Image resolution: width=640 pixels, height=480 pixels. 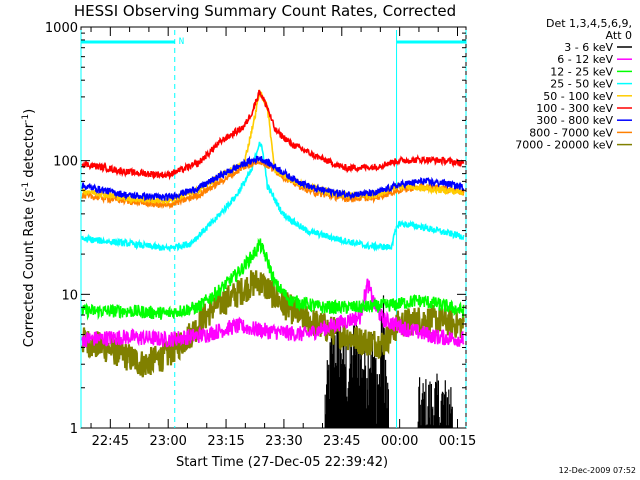 I want to click on y-tick-label: 1, so click(x=74, y=429).